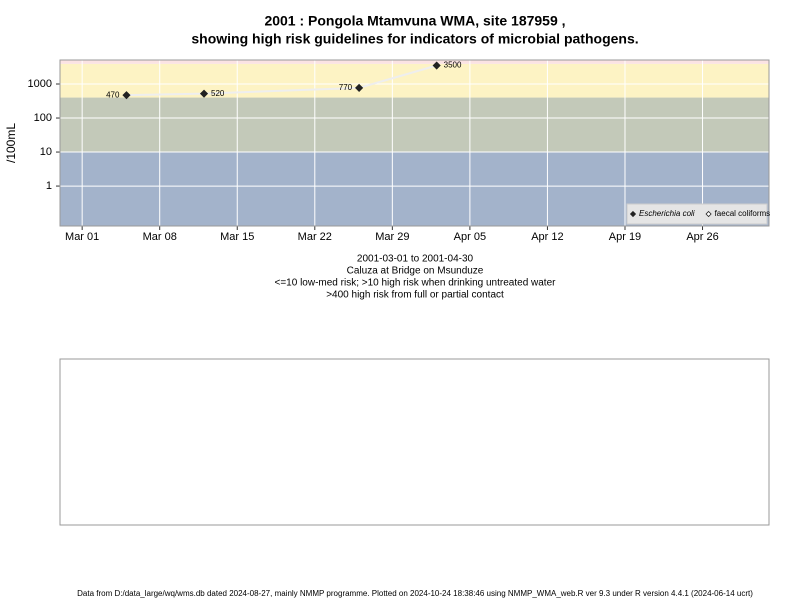 The height and width of the screenshot is (600, 800). I want to click on x-tick-label: Mar 22, so click(315, 237).